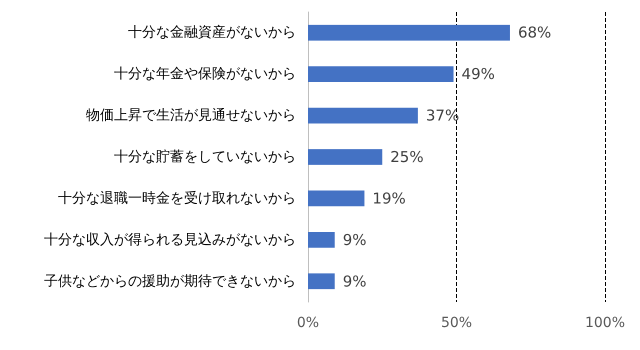 Image resolution: width=640 pixels, height=350 pixels. Describe the element at coordinates (407, 157) in the screenshot. I see `data-label: 25%` at that location.